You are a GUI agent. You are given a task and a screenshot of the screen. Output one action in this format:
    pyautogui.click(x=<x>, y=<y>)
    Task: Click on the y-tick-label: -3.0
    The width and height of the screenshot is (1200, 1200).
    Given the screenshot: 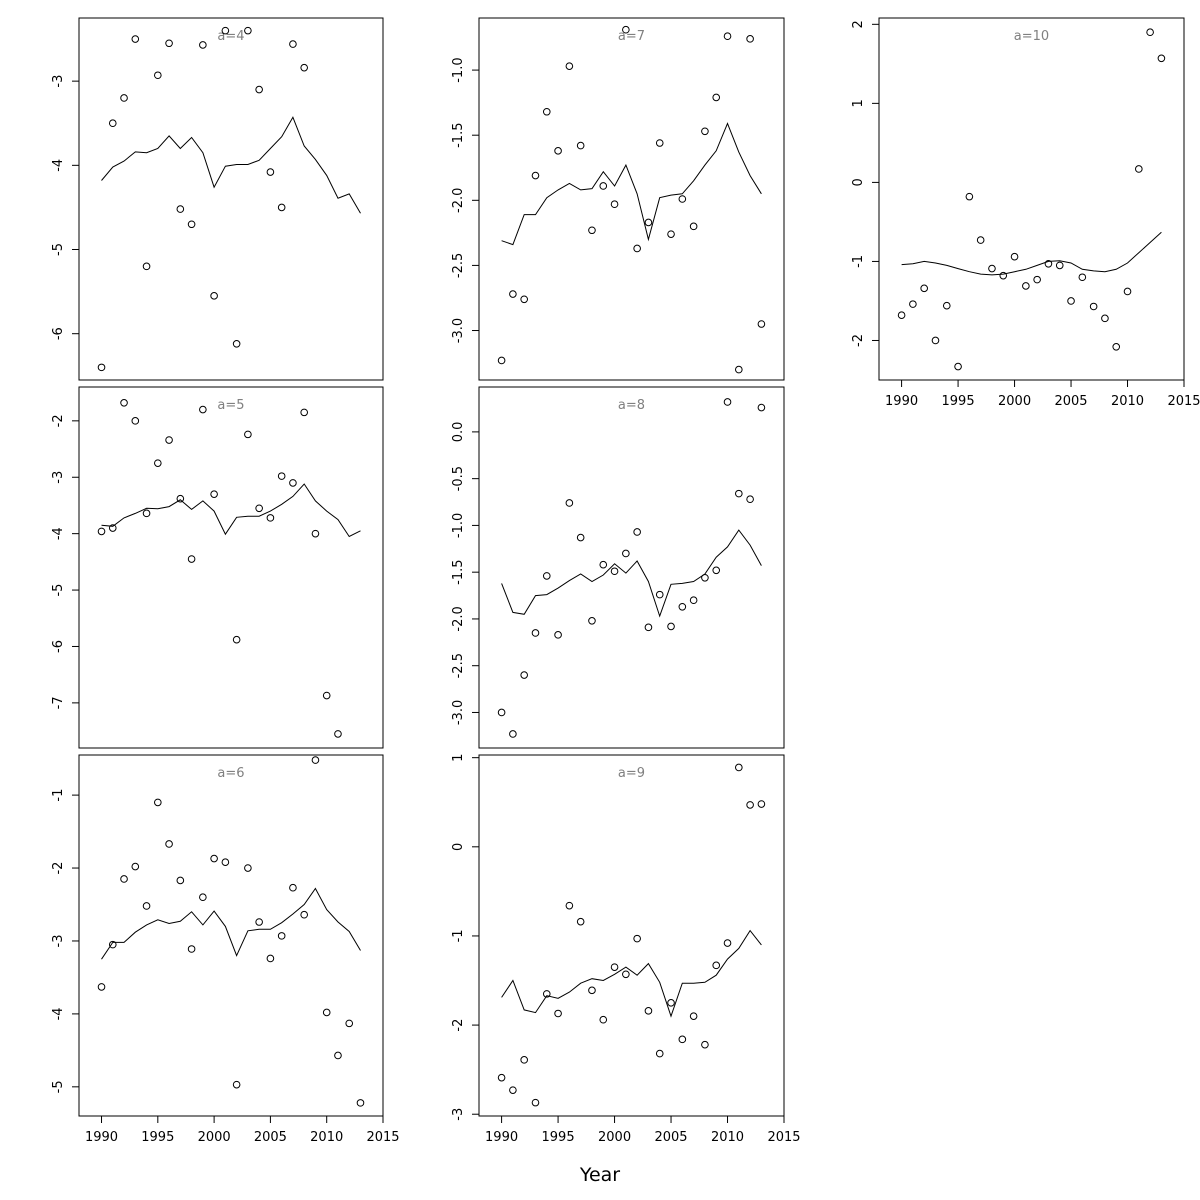 What is the action you would take?
    pyautogui.click(x=458, y=712)
    